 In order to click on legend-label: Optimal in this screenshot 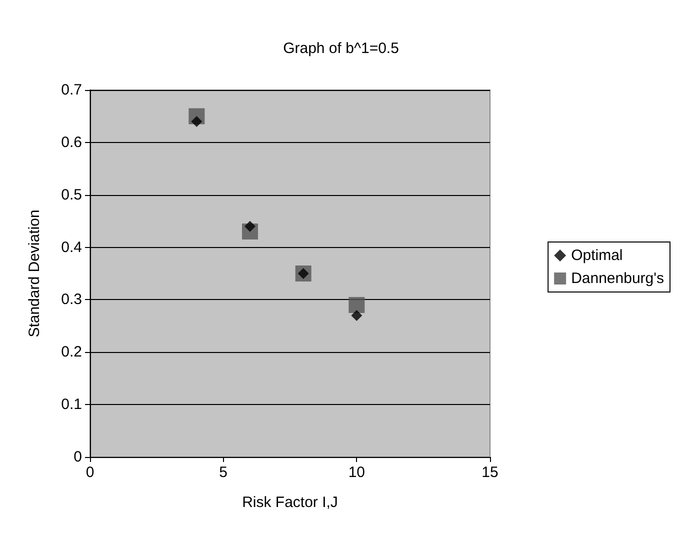, I will do `click(597, 255)`.